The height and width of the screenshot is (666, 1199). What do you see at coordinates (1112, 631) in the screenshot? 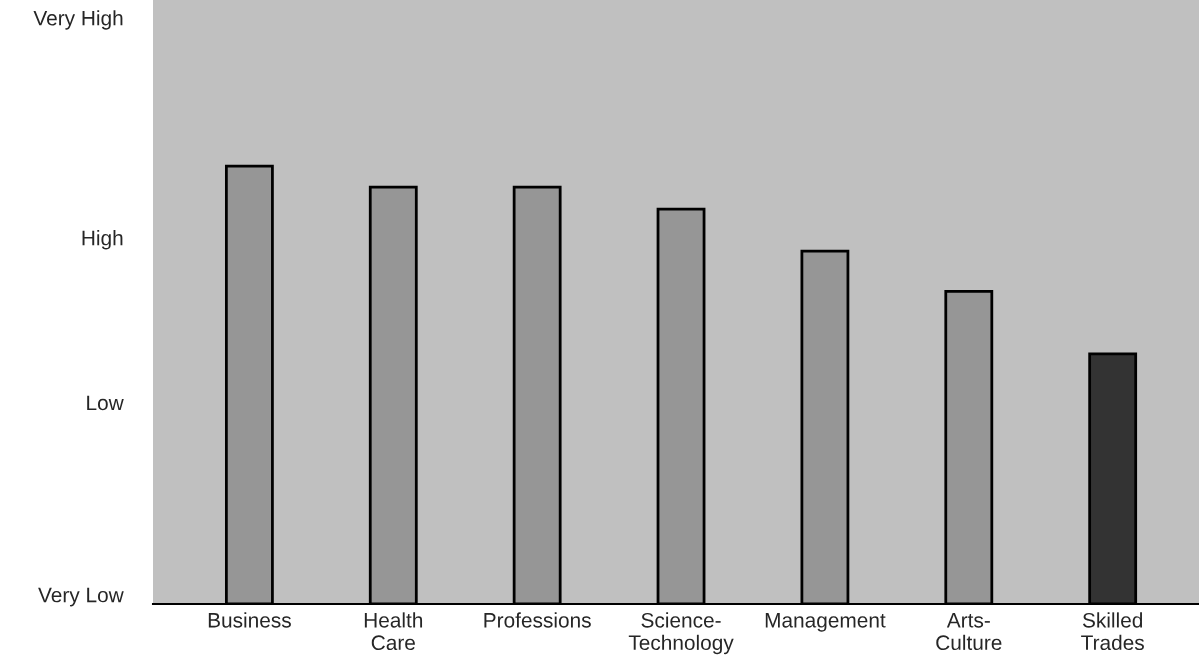
I see `x-tick-label: Skilled Trades` at bounding box center [1112, 631].